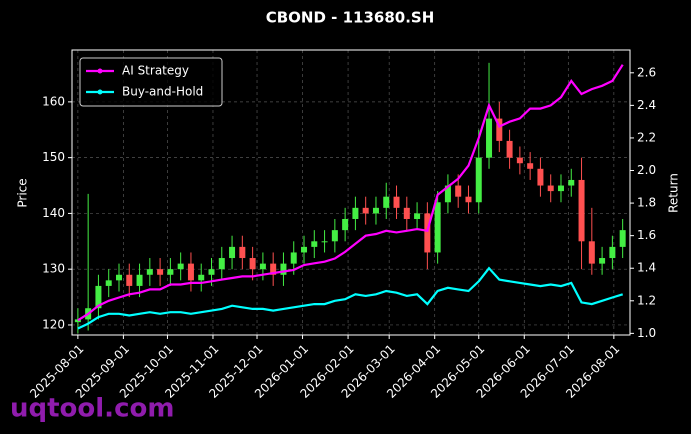 This screenshot has height=434, width=691. Describe the element at coordinates (53, 213) in the screenshot. I see `y-tick-label: 140` at that location.